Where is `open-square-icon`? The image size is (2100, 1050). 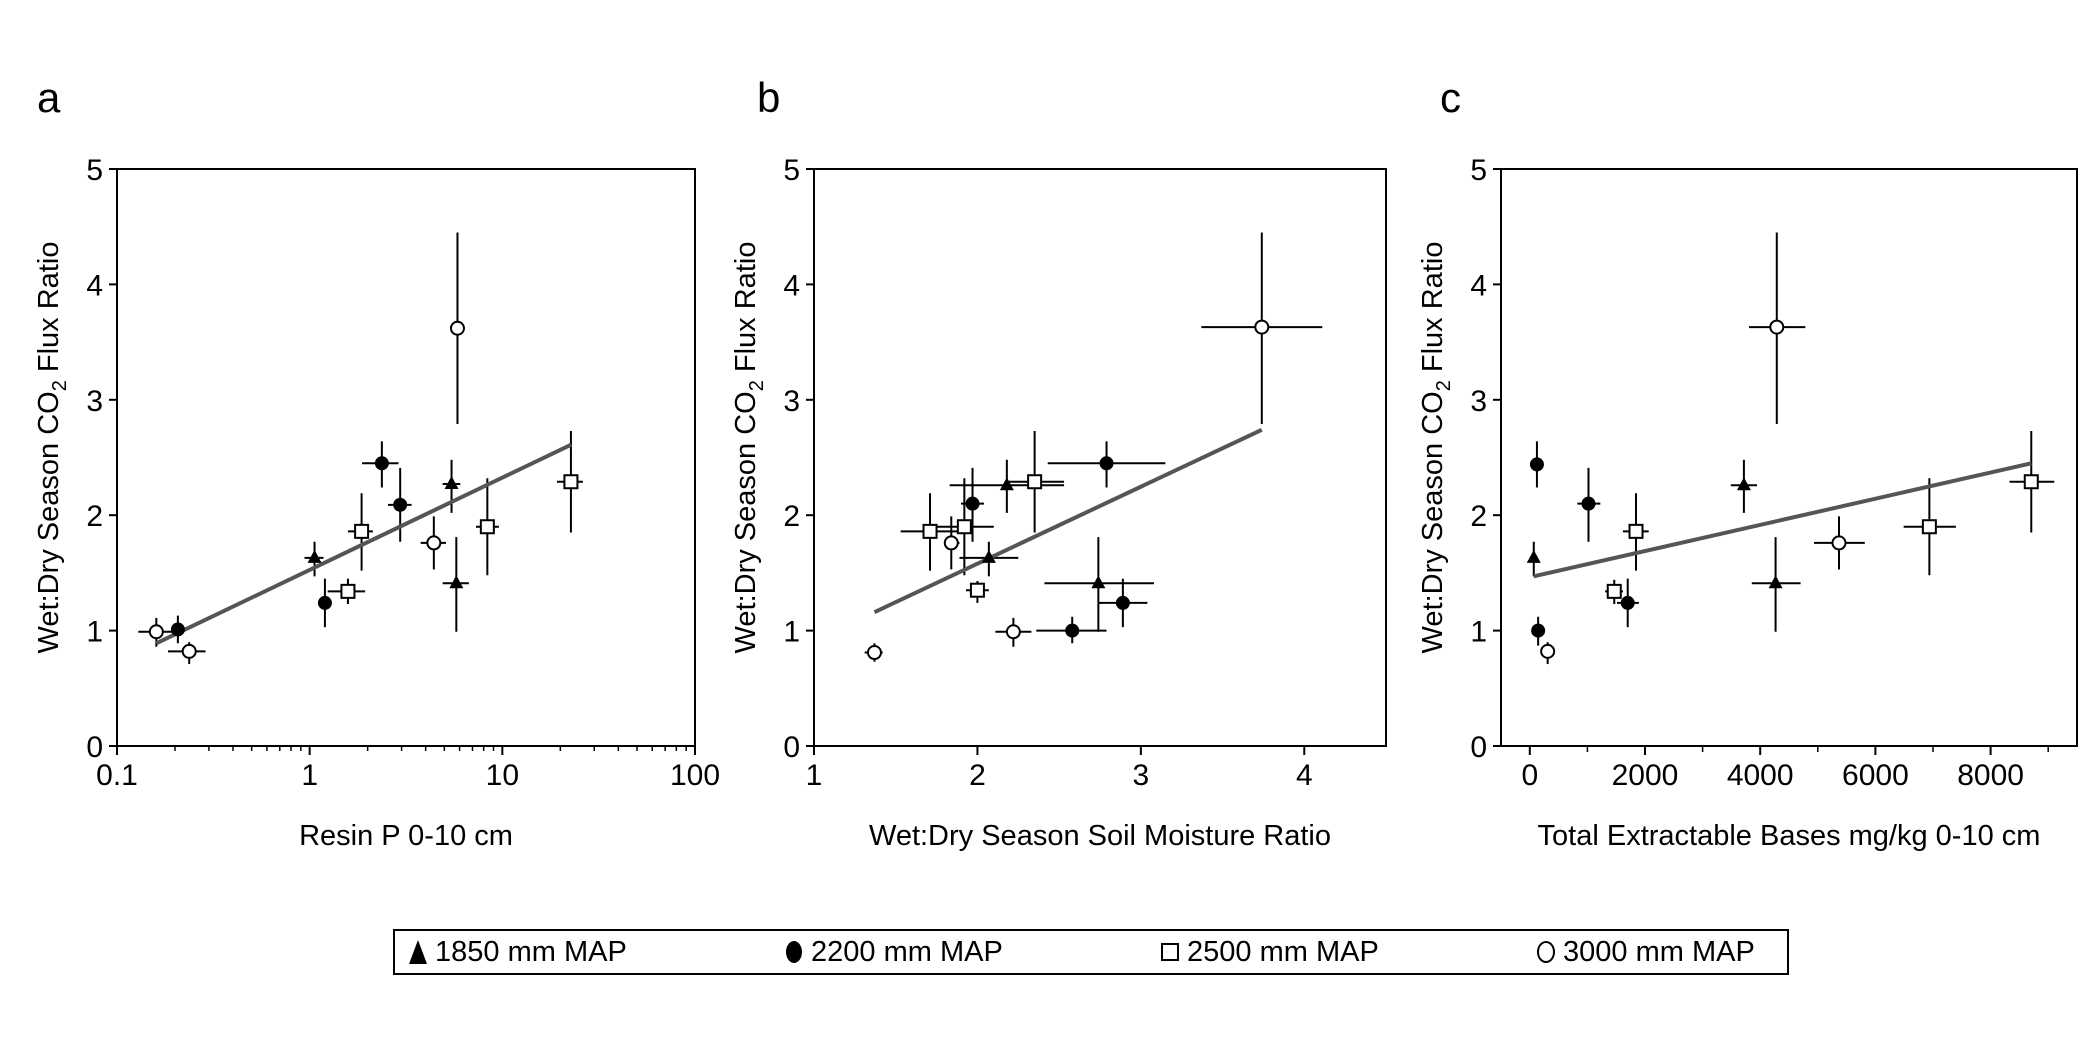 open-square-icon is located at coordinates (1170, 952).